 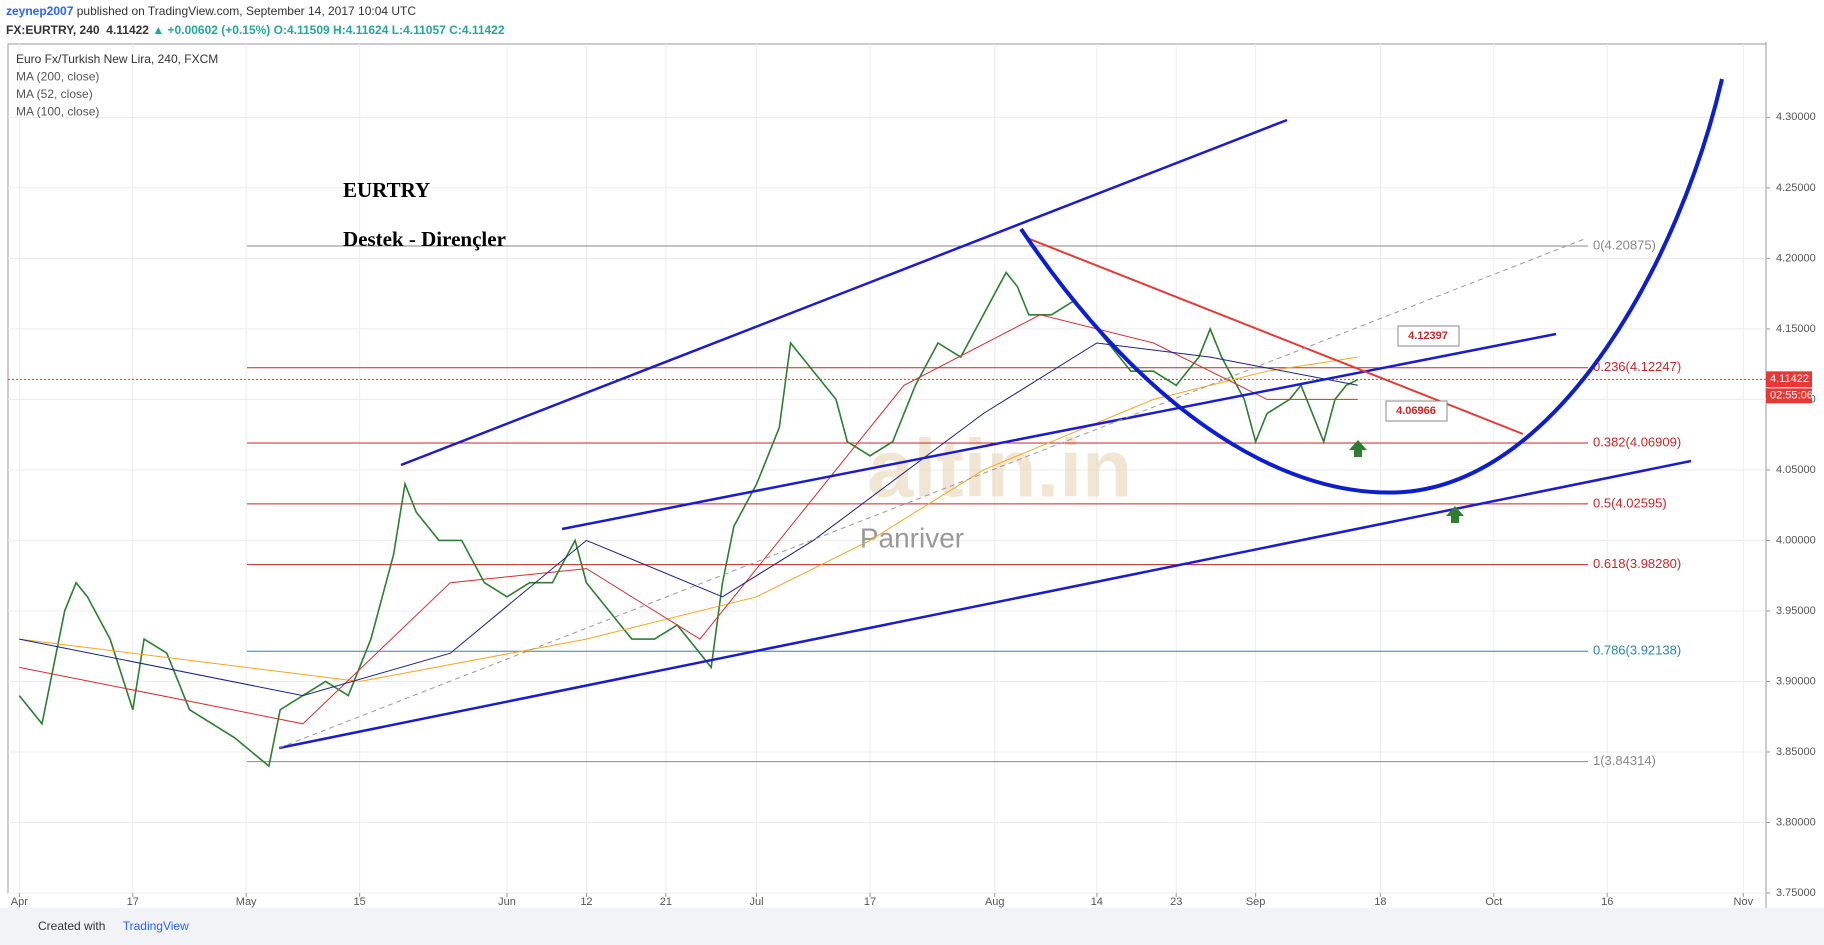 I want to click on price-box-label: 4.12397, so click(x=1428, y=336).